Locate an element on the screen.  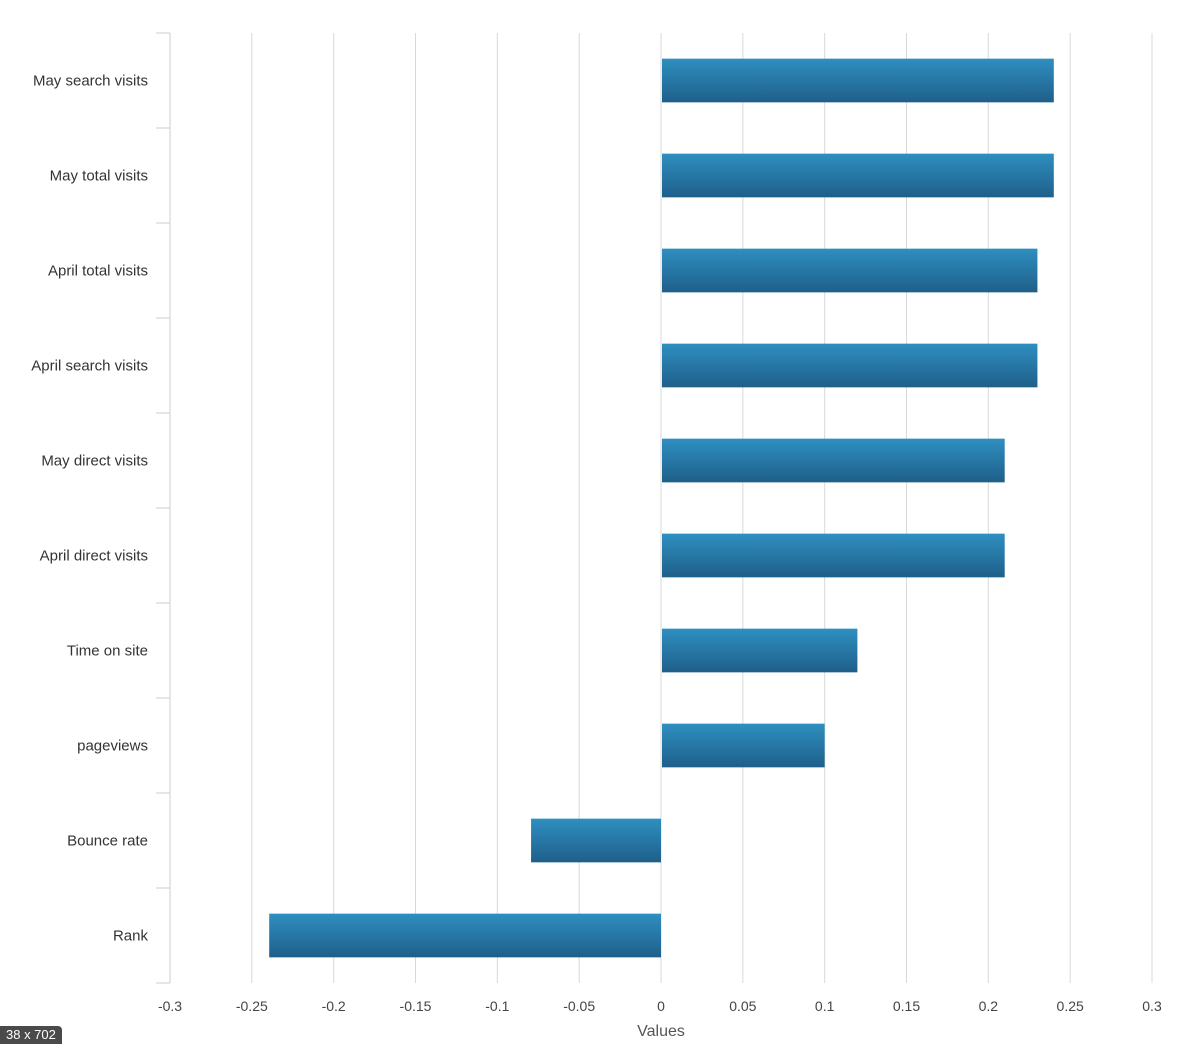
x-tick-label: 0 is located at coordinates (661, 1006).